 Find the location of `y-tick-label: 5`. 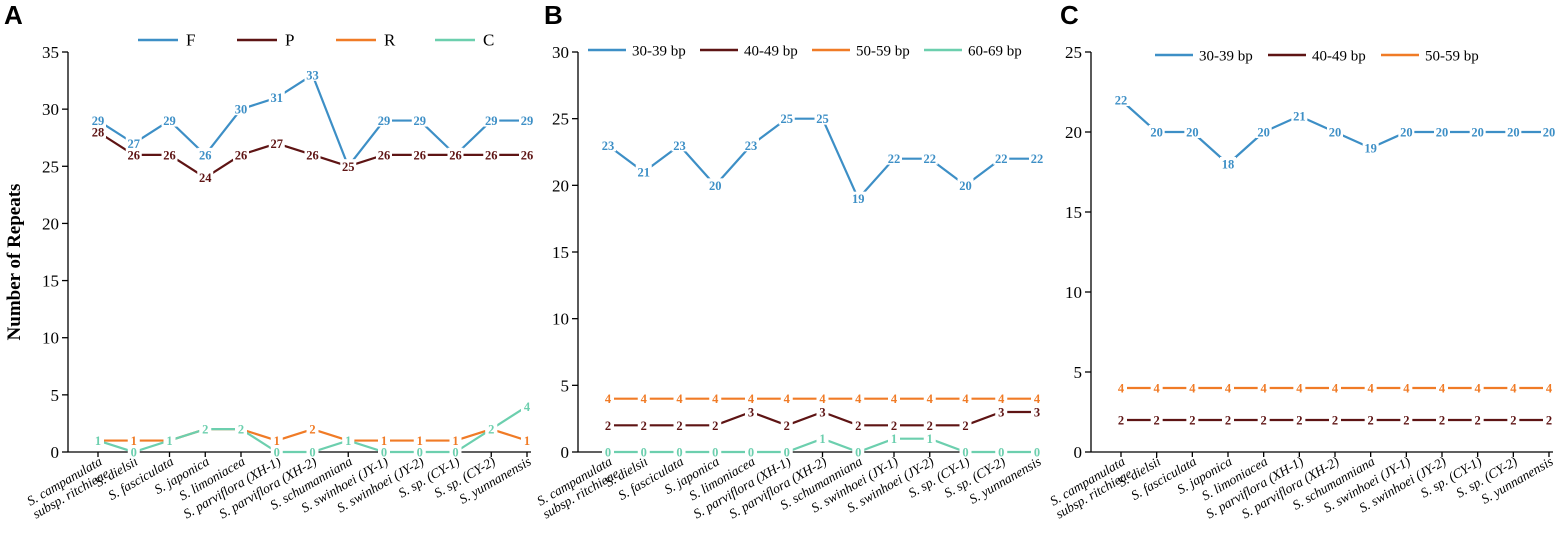

y-tick-label: 5 is located at coordinates (55, 395).